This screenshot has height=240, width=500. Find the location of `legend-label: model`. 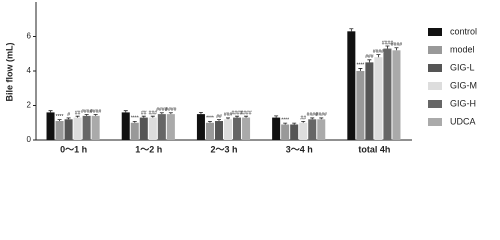

legend-label: model is located at coordinates (462, 49).